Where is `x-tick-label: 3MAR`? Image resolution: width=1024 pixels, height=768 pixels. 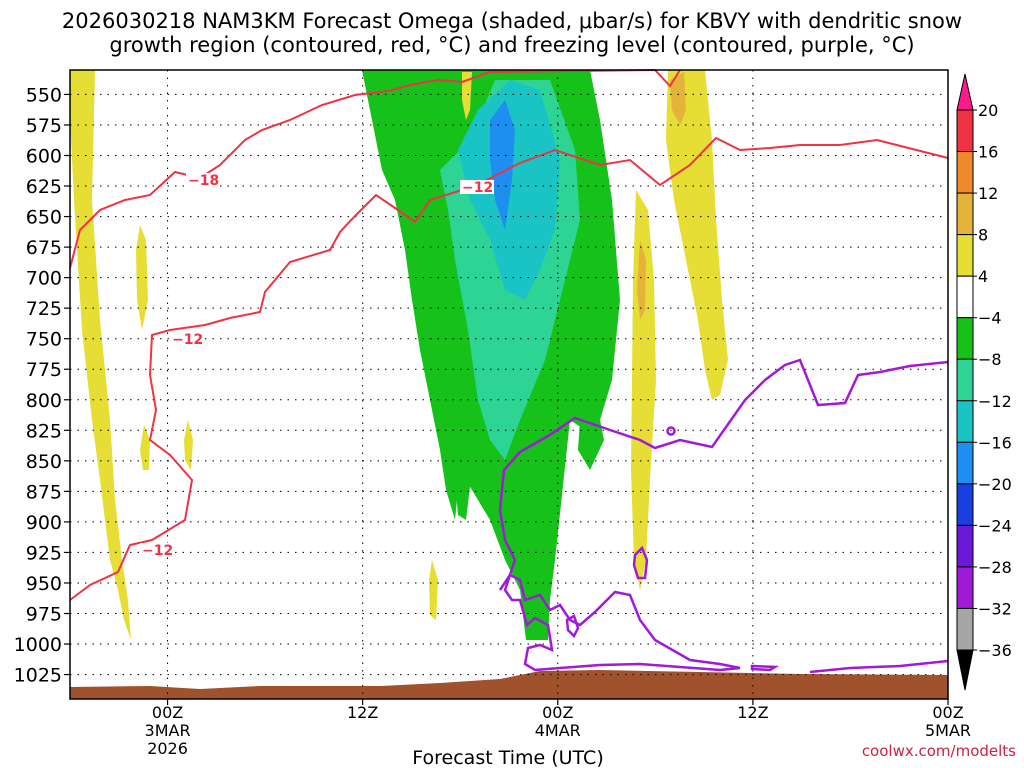 x-tick-label: 3MAR is located at coordinates (168, 730).